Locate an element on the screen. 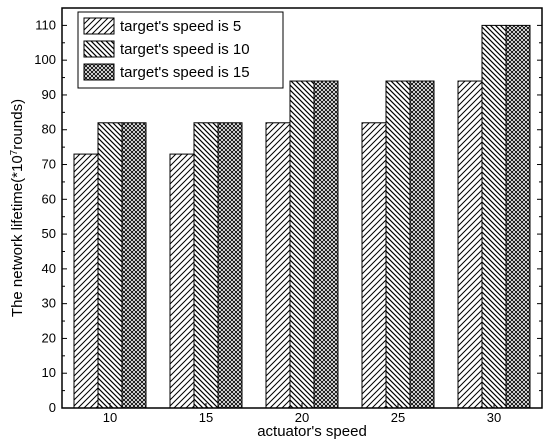  y-axis-title-prefix: The network lifetime(*10 is located at coordinates (17, 236).